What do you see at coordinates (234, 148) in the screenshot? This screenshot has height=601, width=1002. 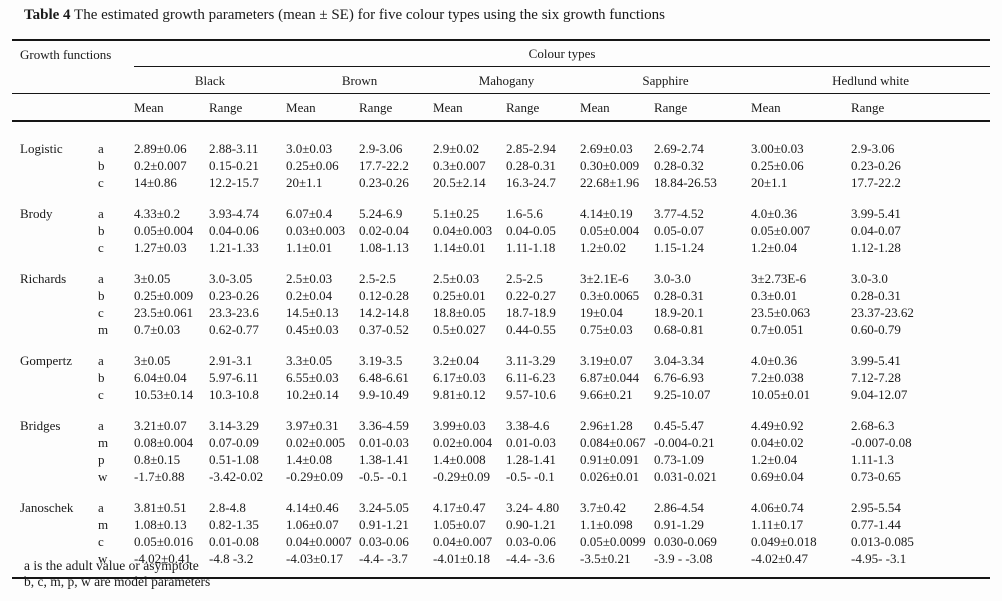 I see `range-cell-black: 2.88-3.11` at bounding box center [234, 148].